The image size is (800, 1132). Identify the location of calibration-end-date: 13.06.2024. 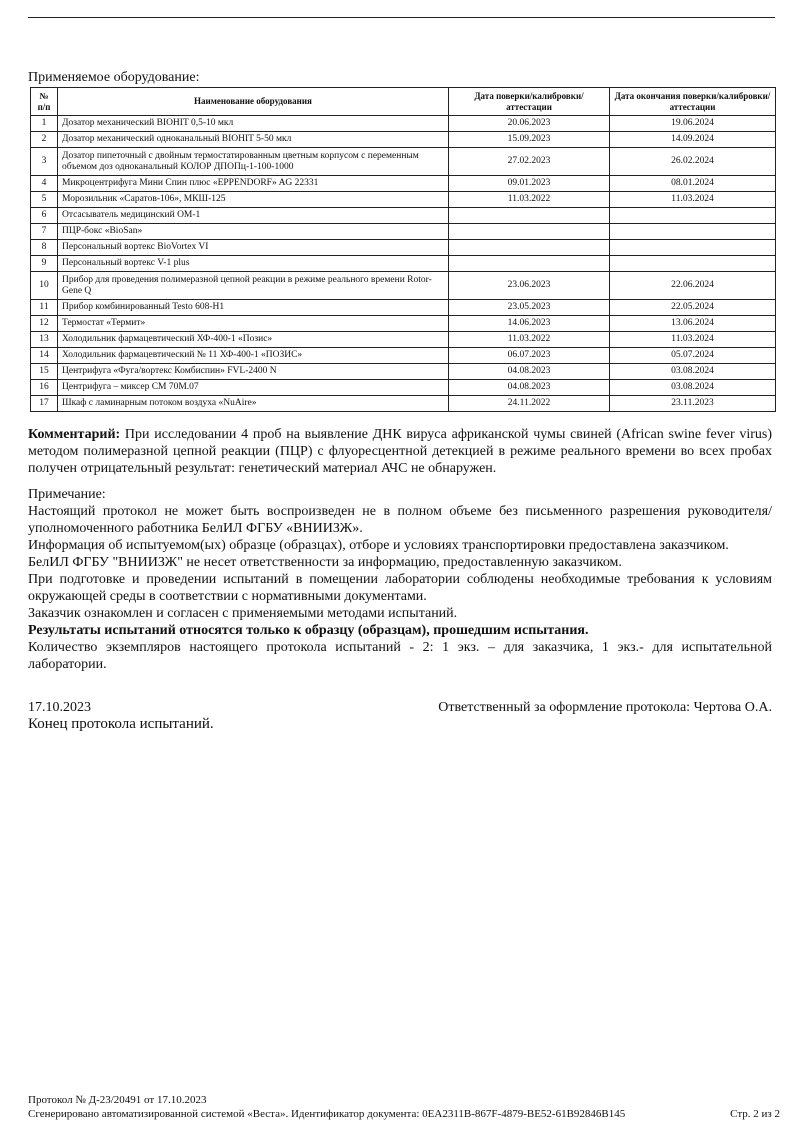
(692, 323).